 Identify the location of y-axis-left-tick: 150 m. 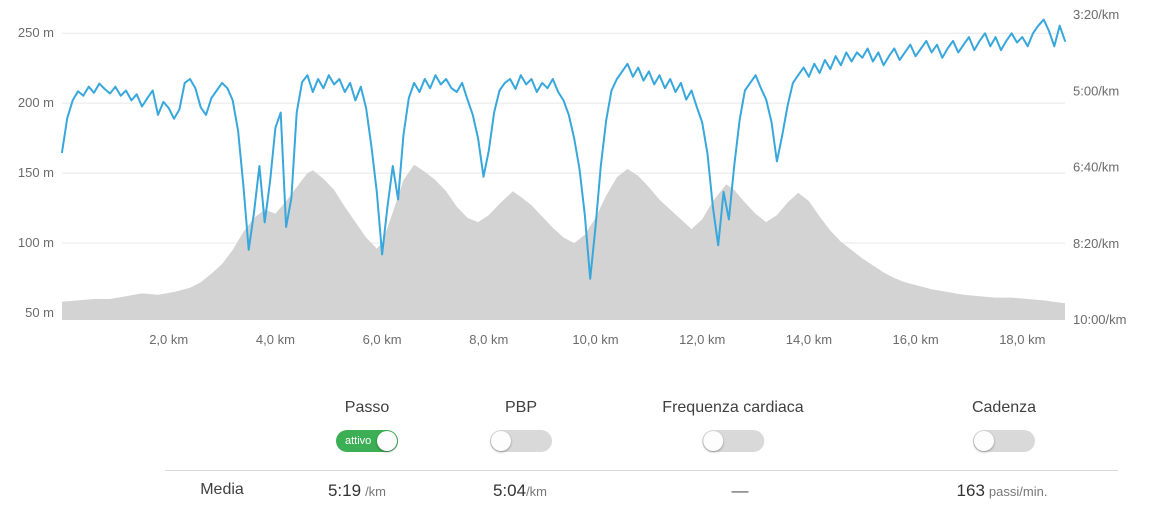
(36, 172).